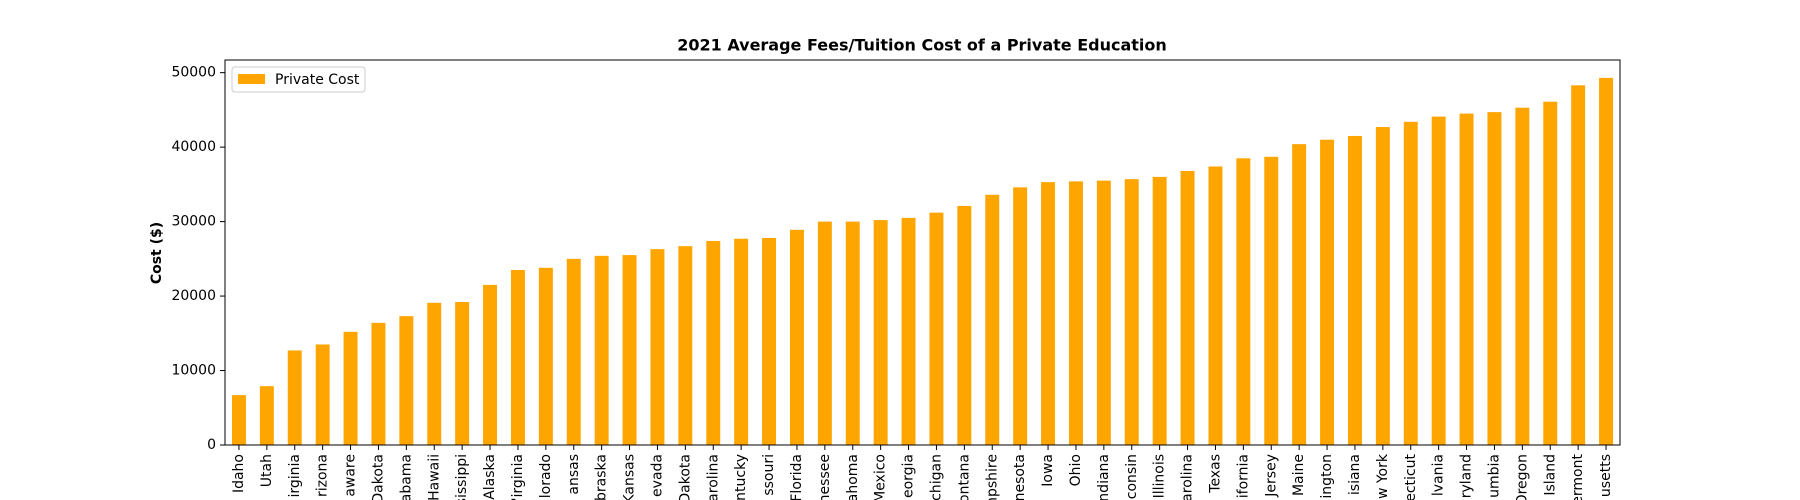 Image resolution: width=1800 pixels, height=500 pixels. Describe the element at coordinates (406, 477) in the screenshot. I see `x-tick-label: abama` at that location.